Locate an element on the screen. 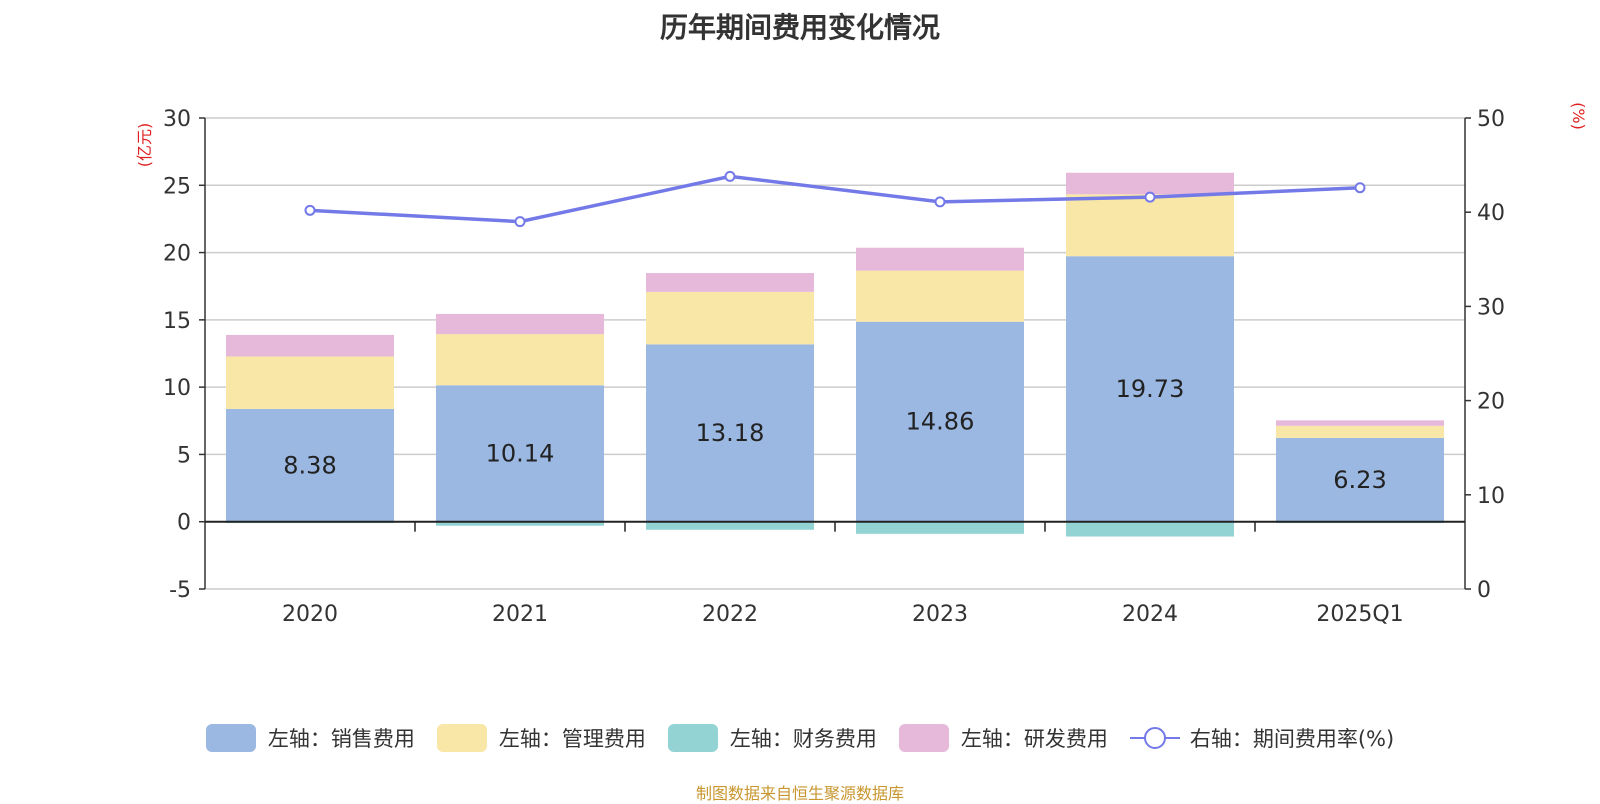 This screenshot has height=804, width=1600. x-tick-label-2024: 2024 is located at coordinates (1150, 614).